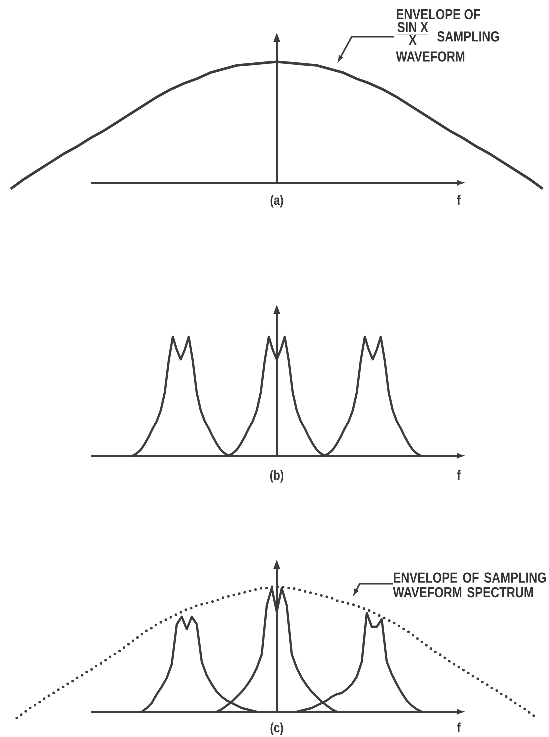  Describe the element at coordinates (438, 14) in the screenshot. I see `text: ENVELOPE OF` at that location.